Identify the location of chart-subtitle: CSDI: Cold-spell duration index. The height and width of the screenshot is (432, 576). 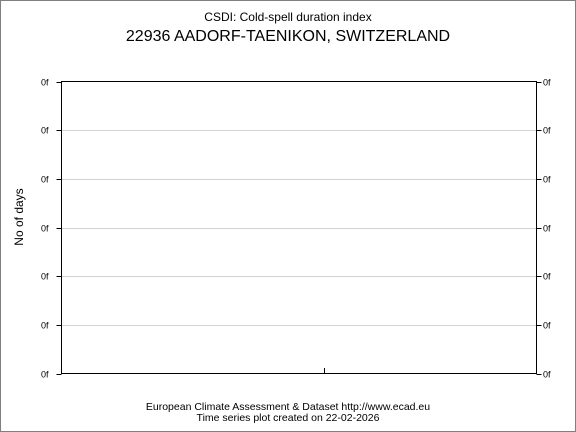
(288, 17).